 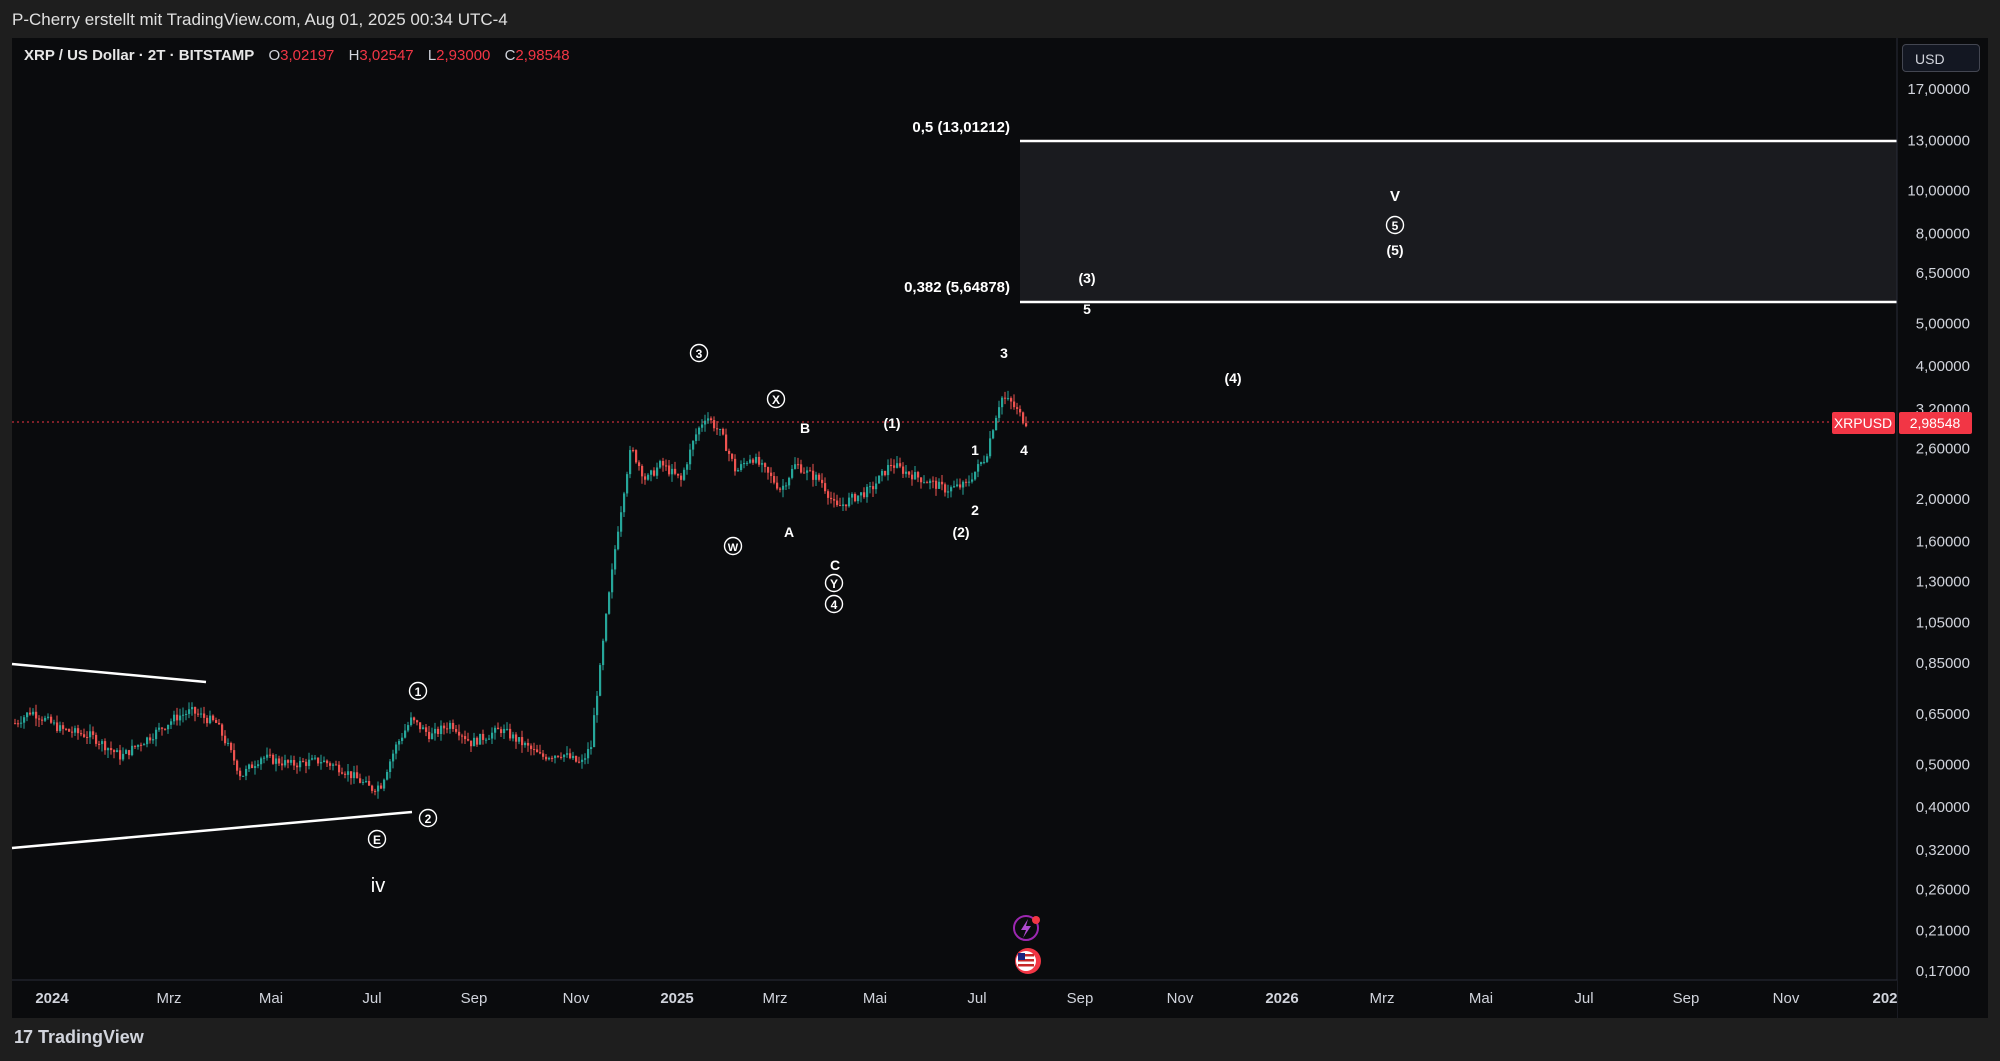 I want to click on symbol-price-tag: XRPUSD, so click(x=1863, y=423).